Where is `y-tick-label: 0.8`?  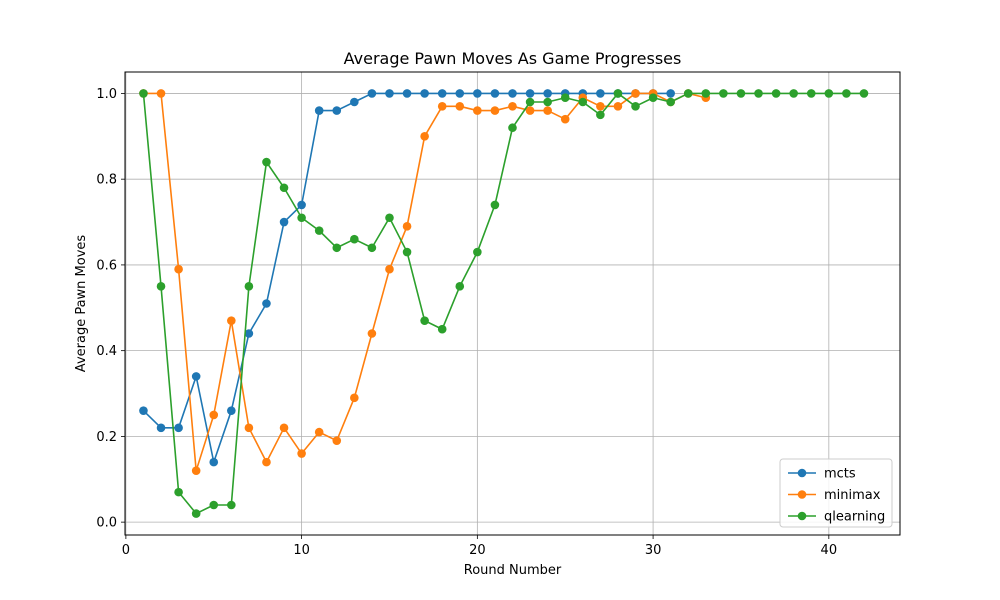 y-tick-label: 0.8 is located at coordinates (106, 180).